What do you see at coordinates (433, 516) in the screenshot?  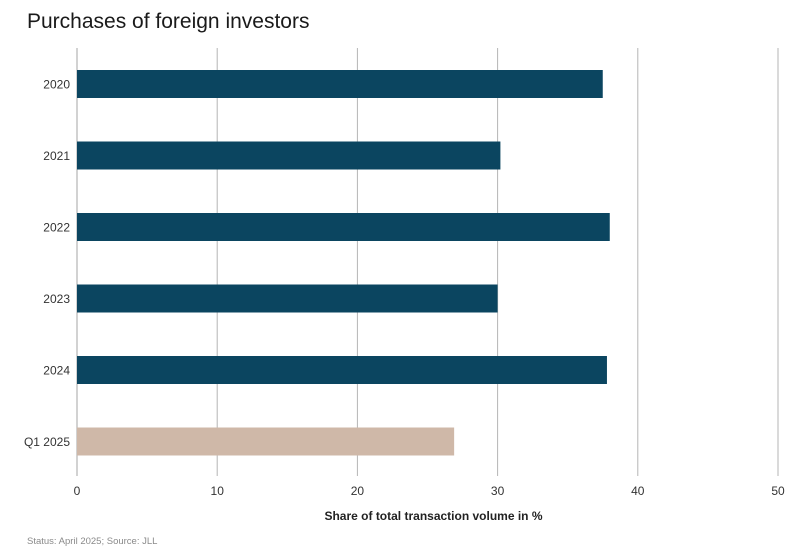 I see `x-axis-title: Share of total transaction volume in %` at bounding box center [433, 516].